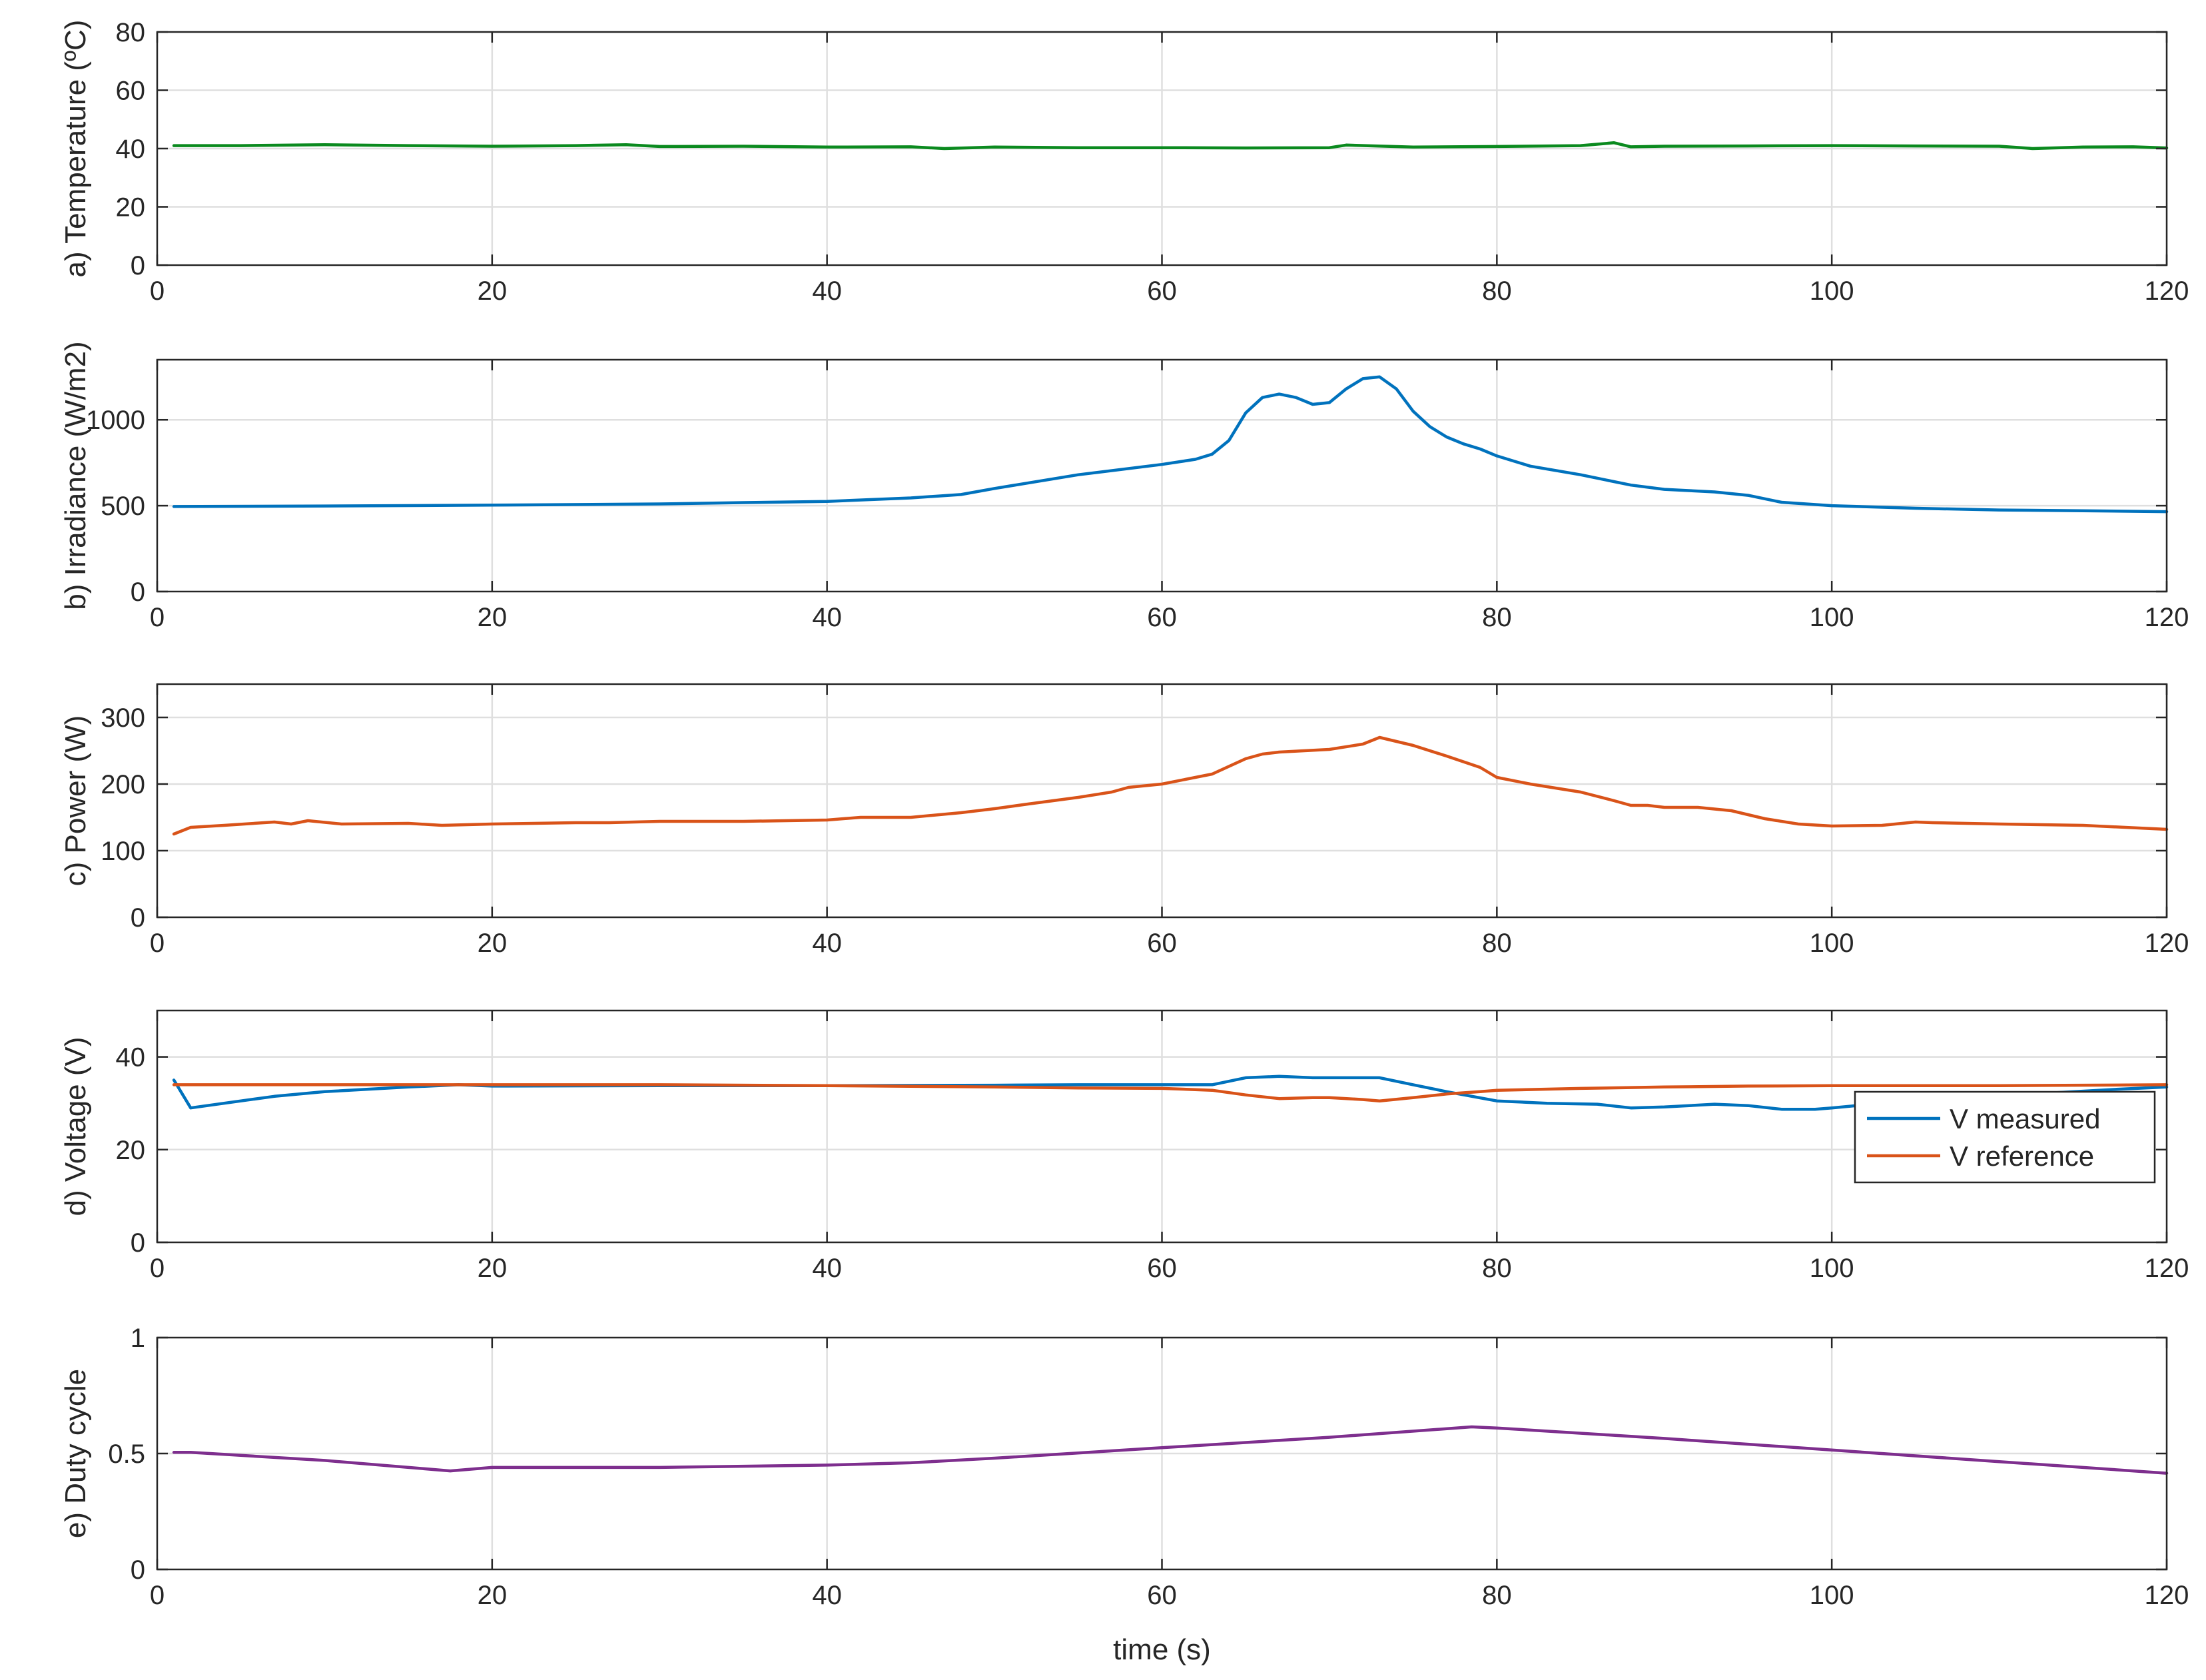 Image resolution: width=2206 pixels, height=1680 pixels. Describe the element at coordinates (75, 149) in the screenshot. I see `y-axis-label: a) Temperature (ºC)` at that location.